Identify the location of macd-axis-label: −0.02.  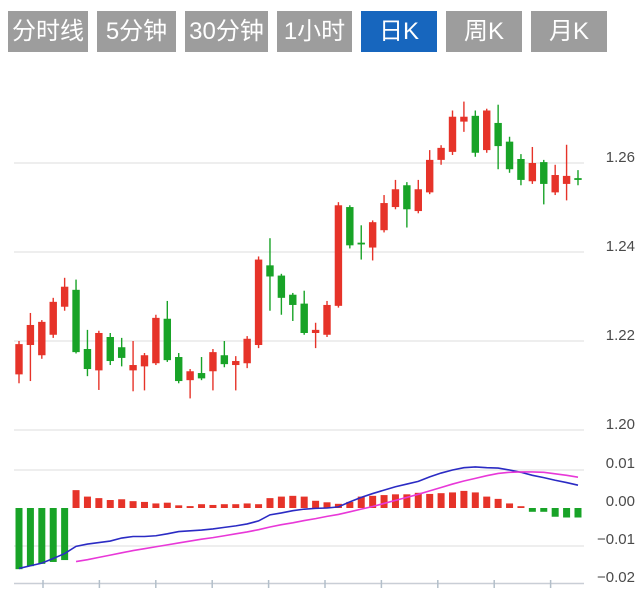
(616, 577).